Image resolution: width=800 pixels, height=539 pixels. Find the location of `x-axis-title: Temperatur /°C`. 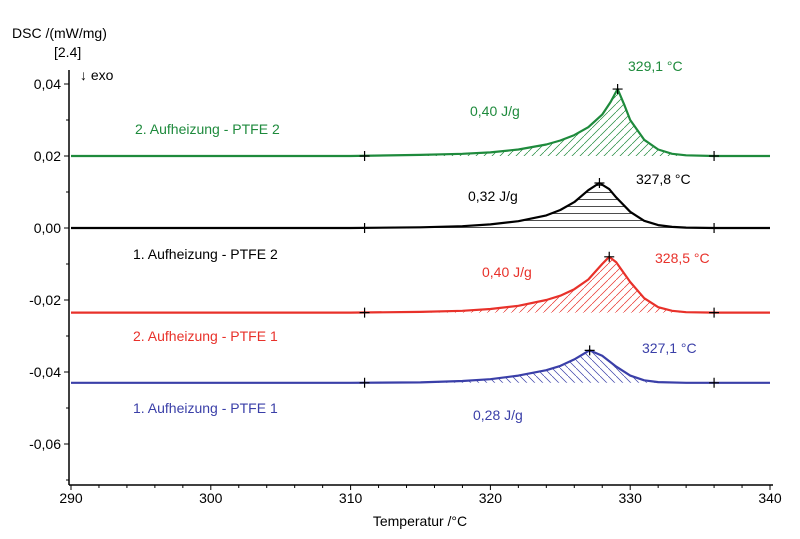

x-axis-title: Temperatur /°C is located at coordinates (420, 521).